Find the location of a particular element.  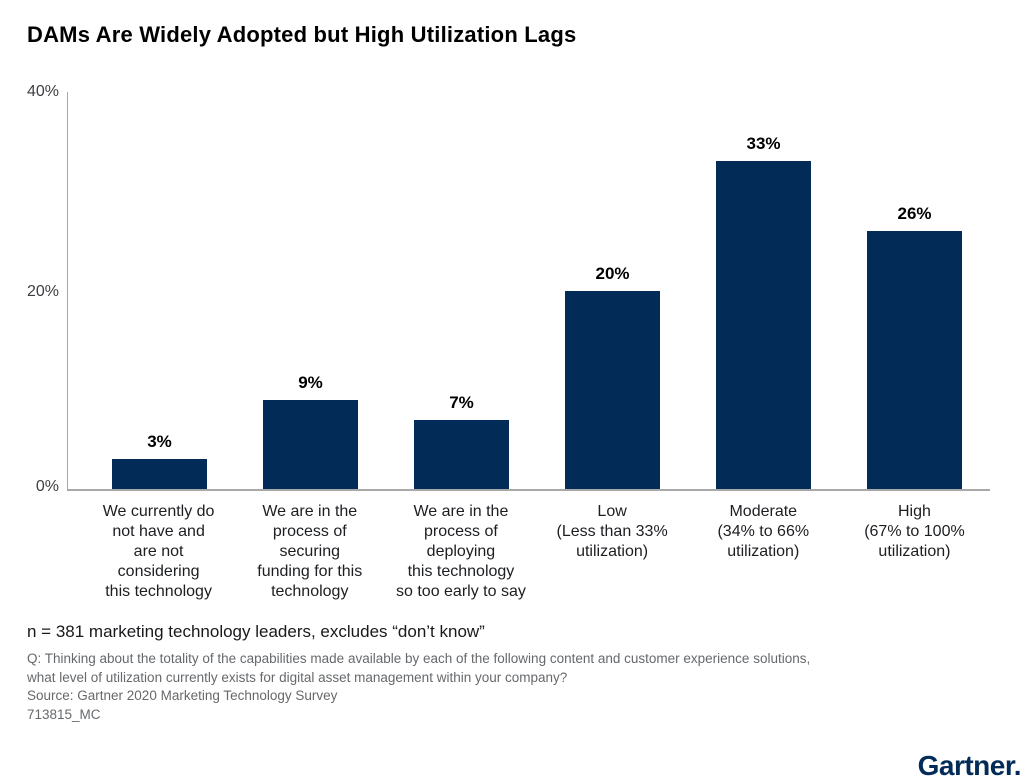

bar-value-label: 33% is located at coordinates (763, 144).